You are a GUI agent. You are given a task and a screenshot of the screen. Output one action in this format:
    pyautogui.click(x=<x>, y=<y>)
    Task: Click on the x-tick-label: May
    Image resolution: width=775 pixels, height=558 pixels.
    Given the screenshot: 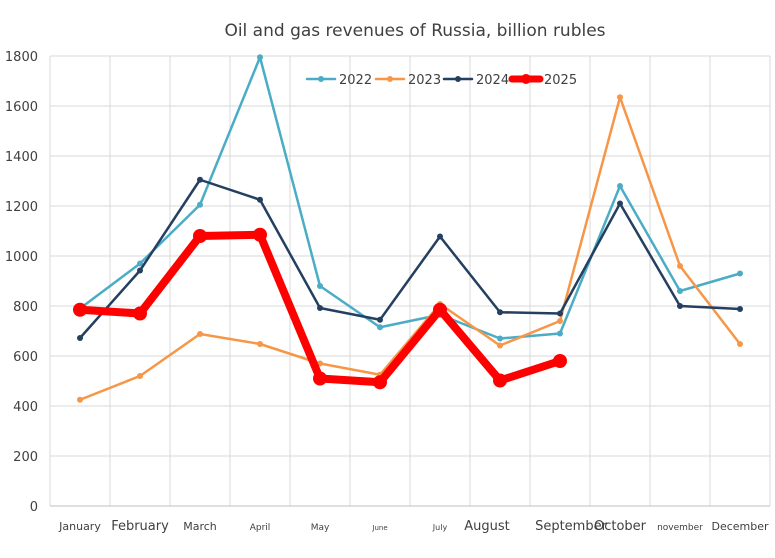 What is the action you would take?
    pyautogui.click(x=320, y=528)
    